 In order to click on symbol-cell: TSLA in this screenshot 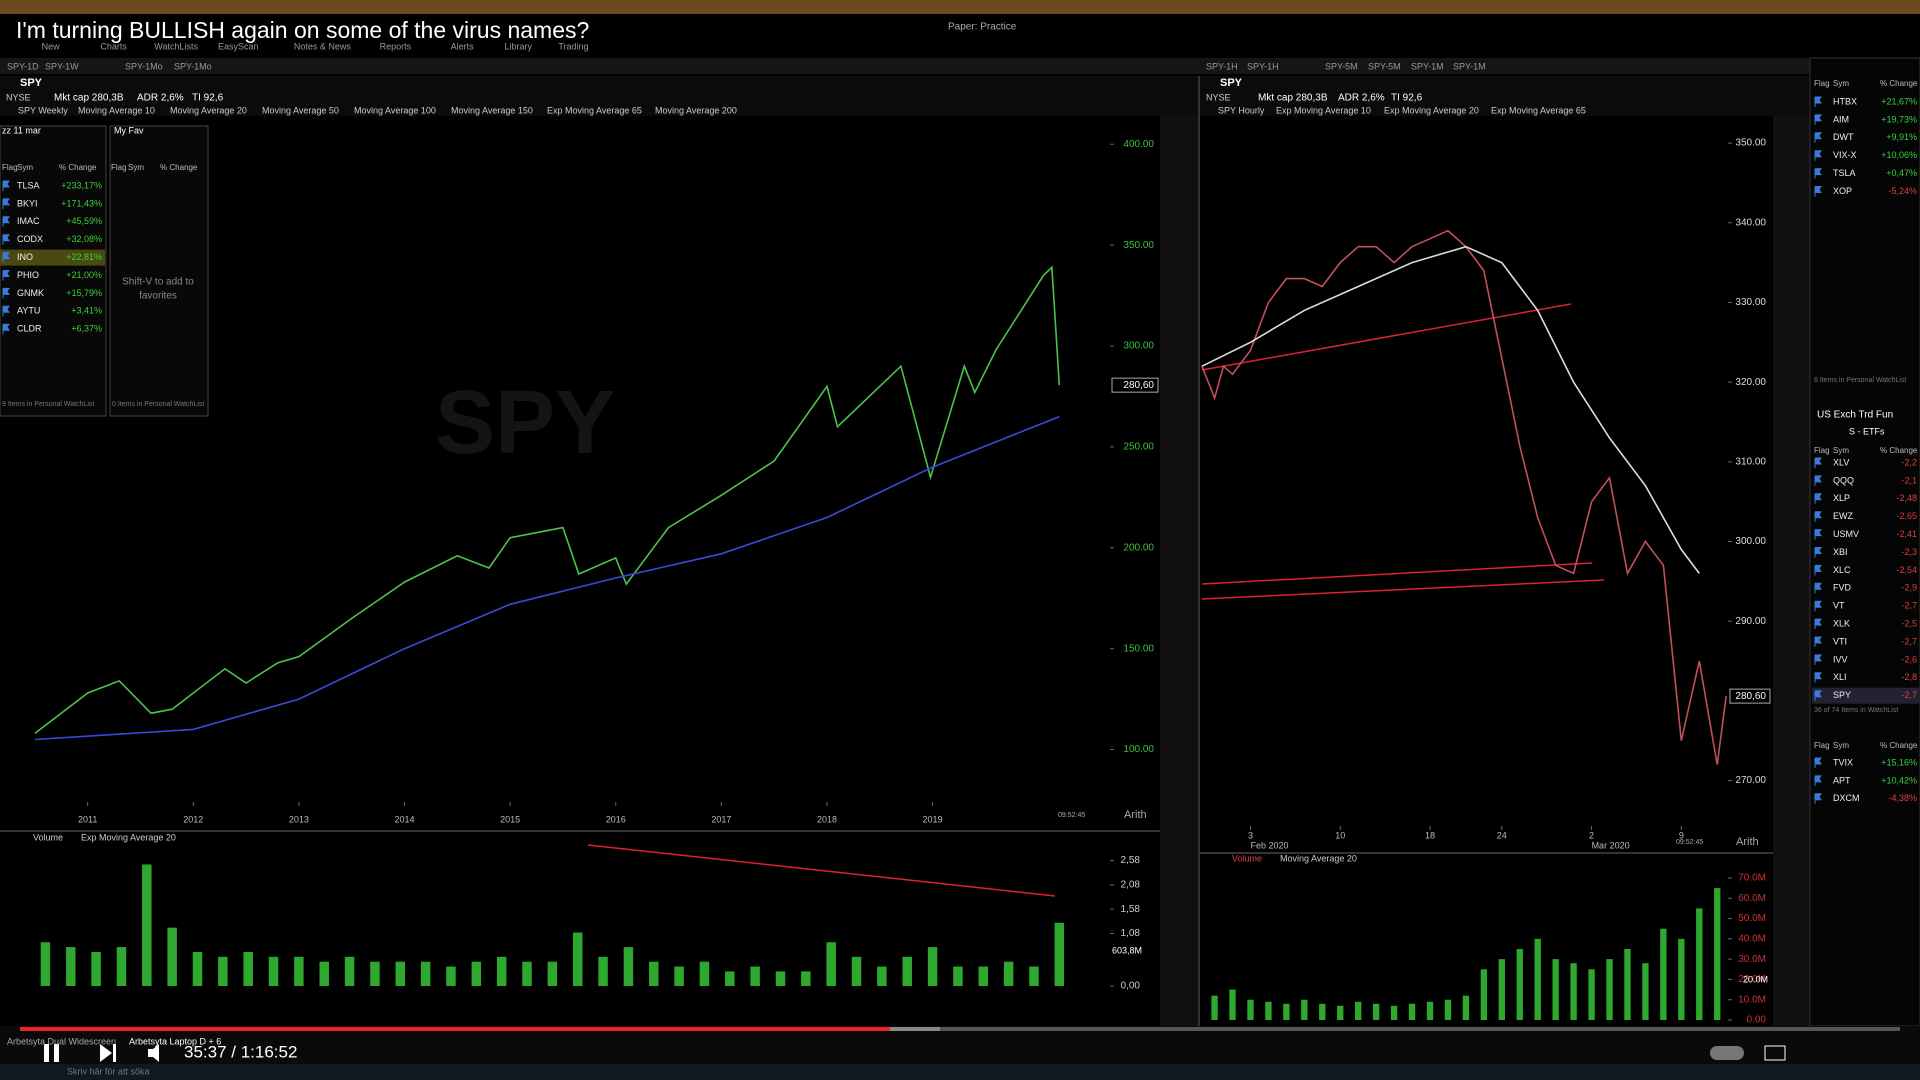, I will do `click(1844, 173)`.